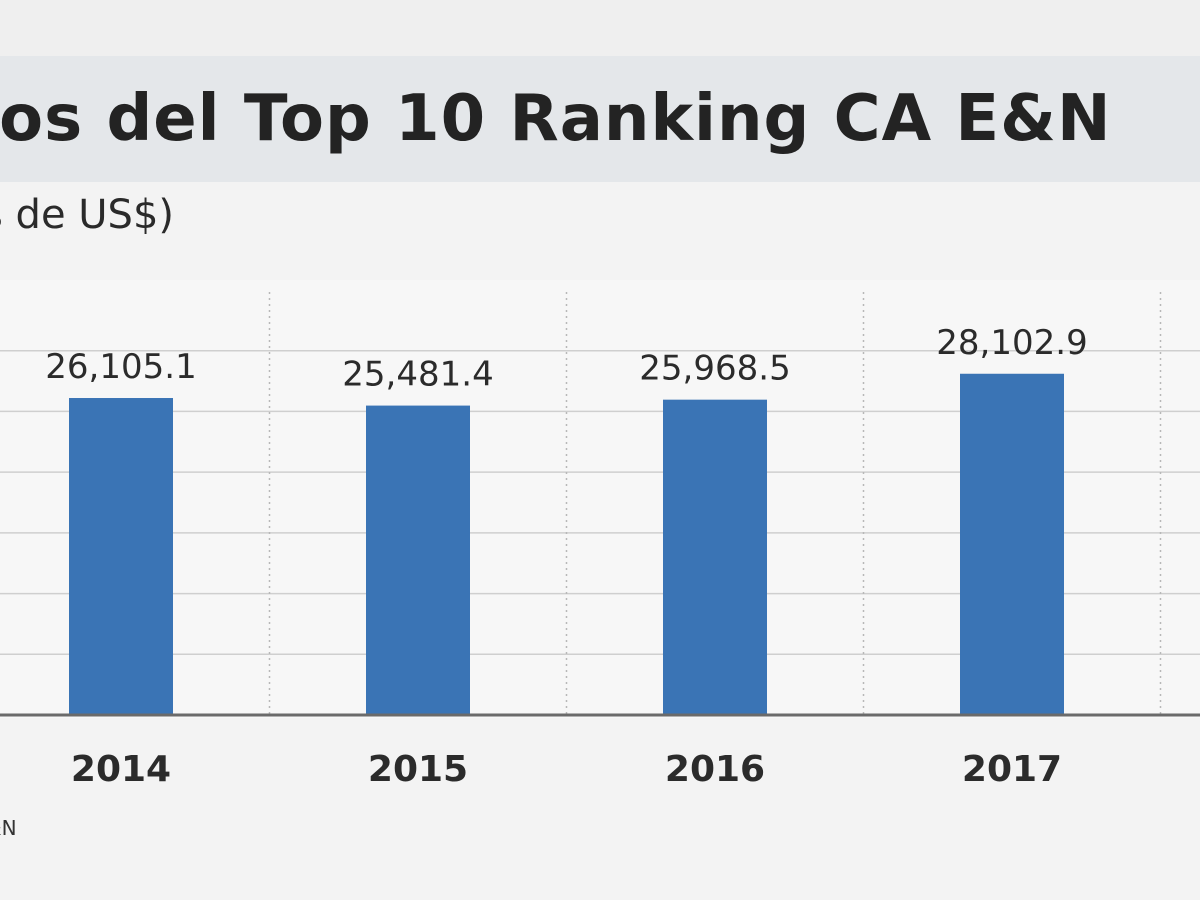 The width and height of the screenshot is (1200, 900). I want to click on category-label-2017: 2017, so click(1012, 769).